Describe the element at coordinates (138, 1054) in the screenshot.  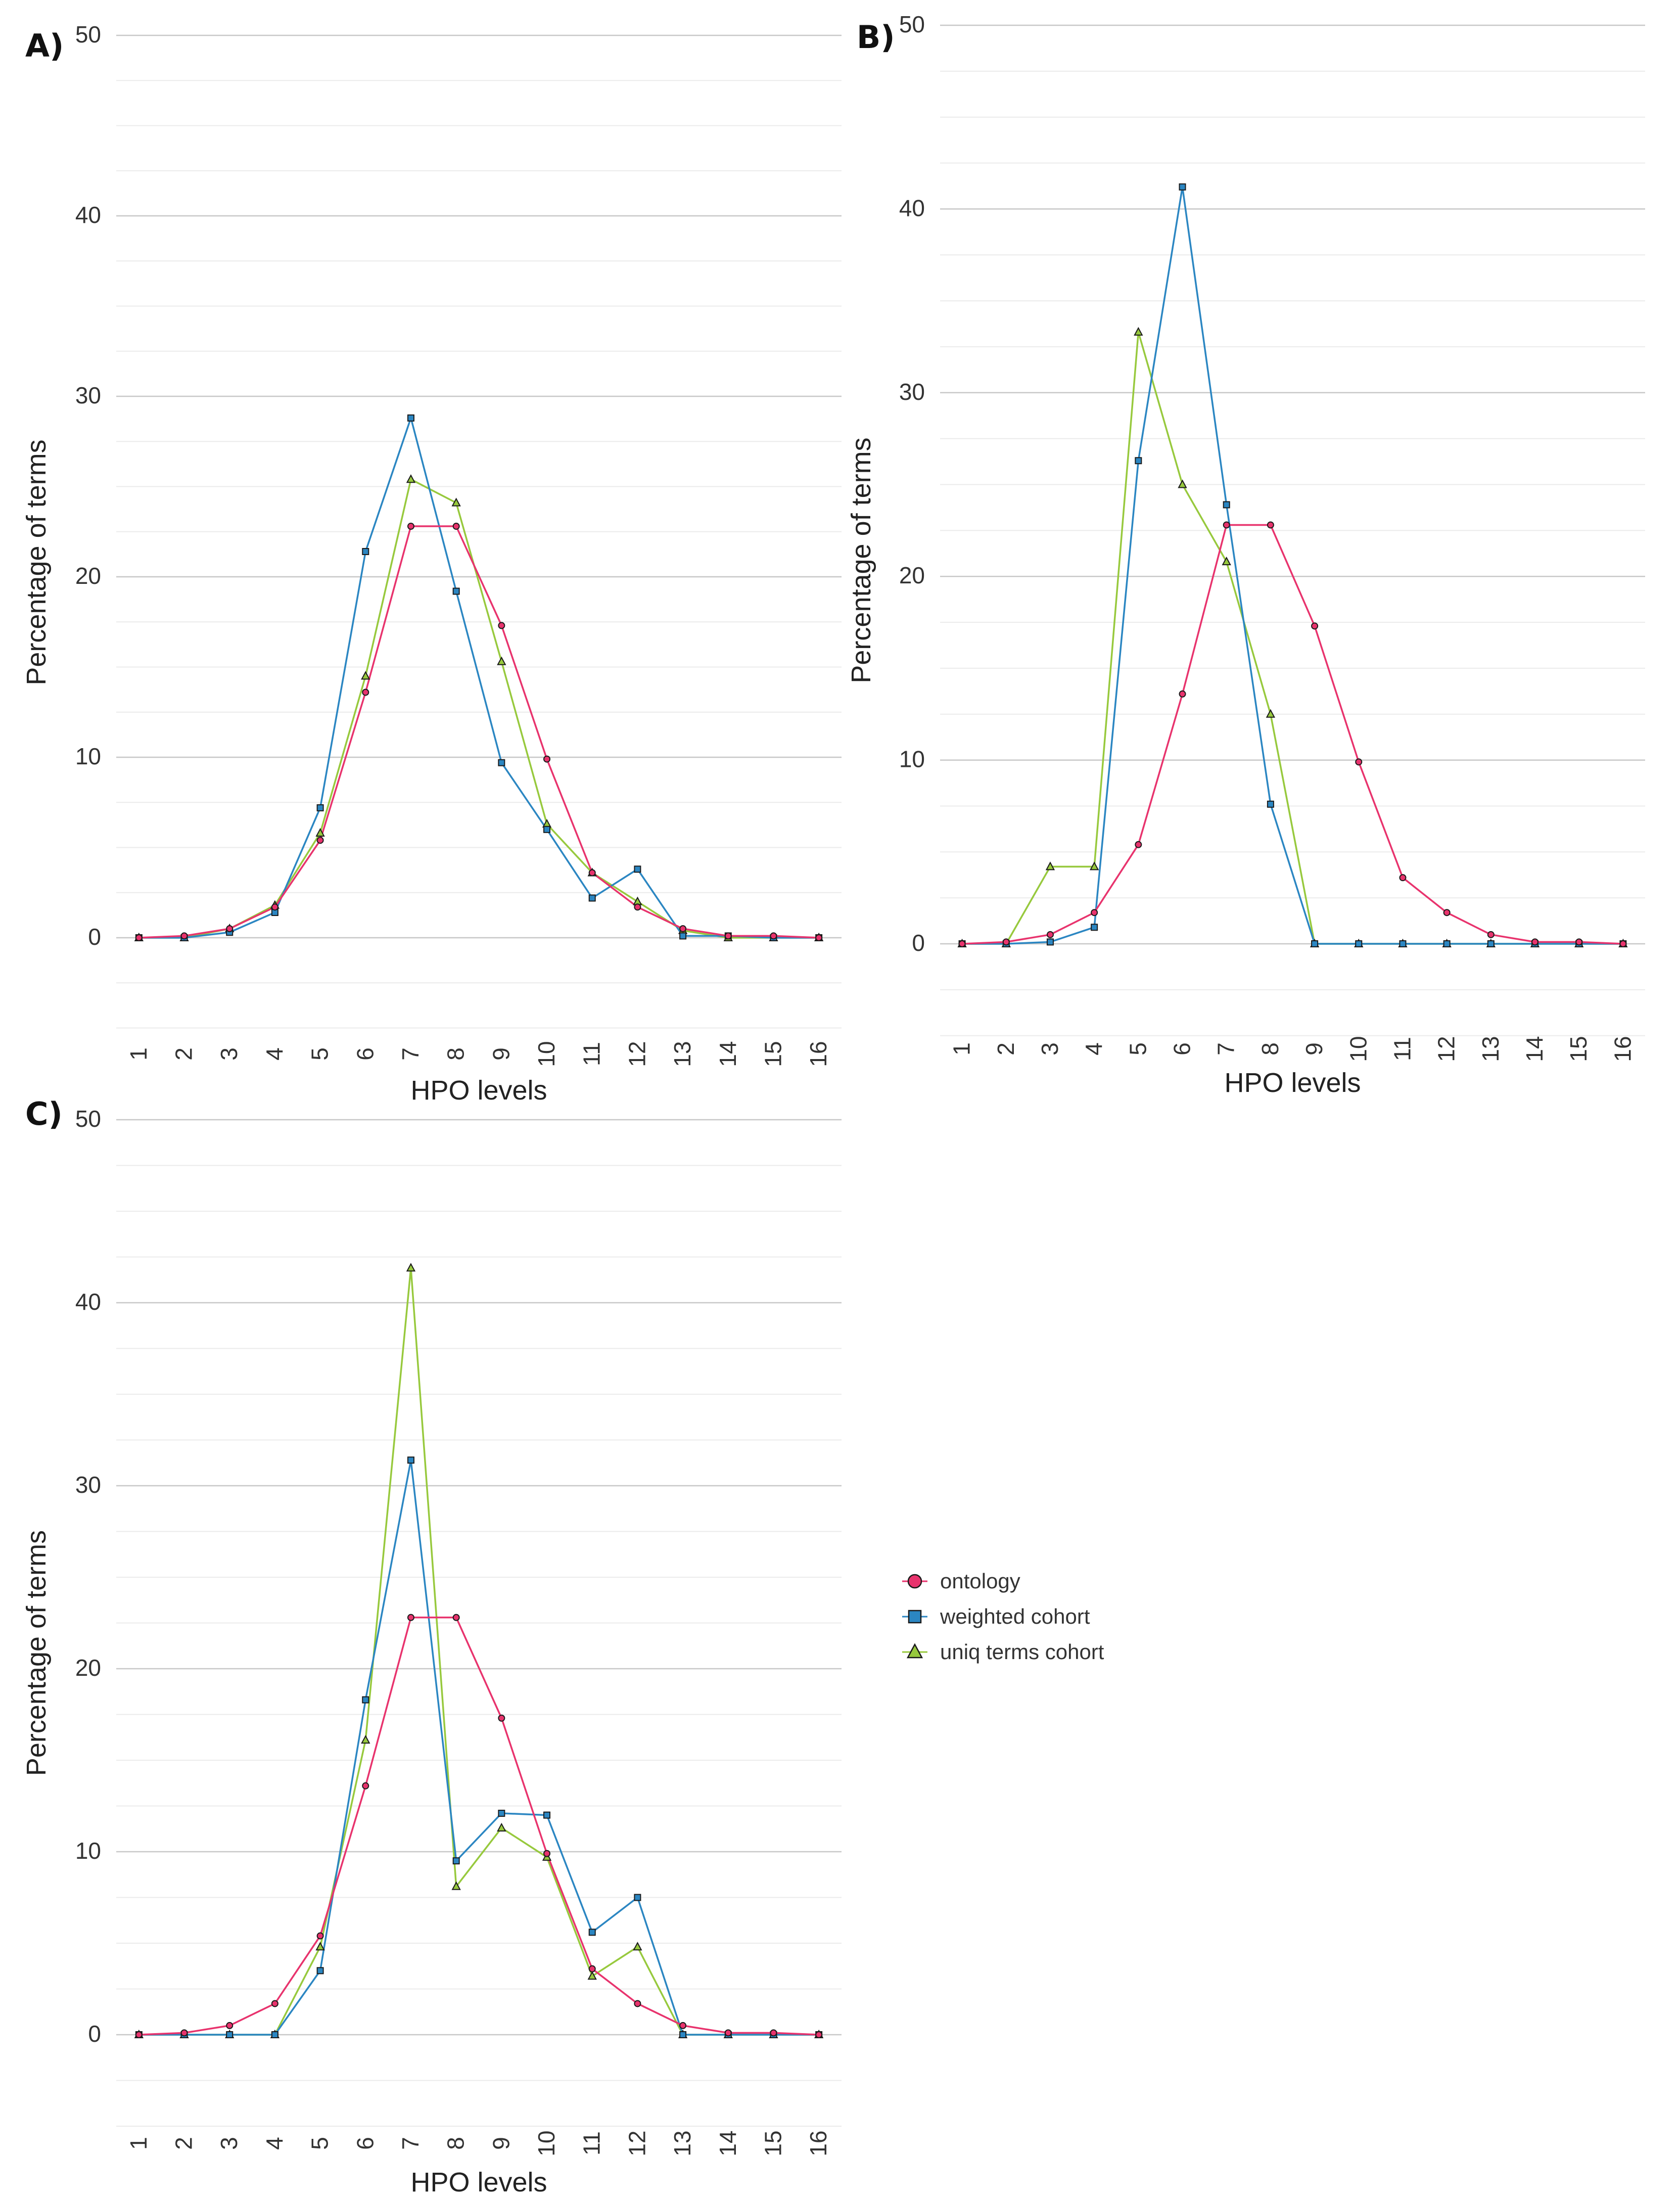
I see `x-tick-label: 1` at that location.